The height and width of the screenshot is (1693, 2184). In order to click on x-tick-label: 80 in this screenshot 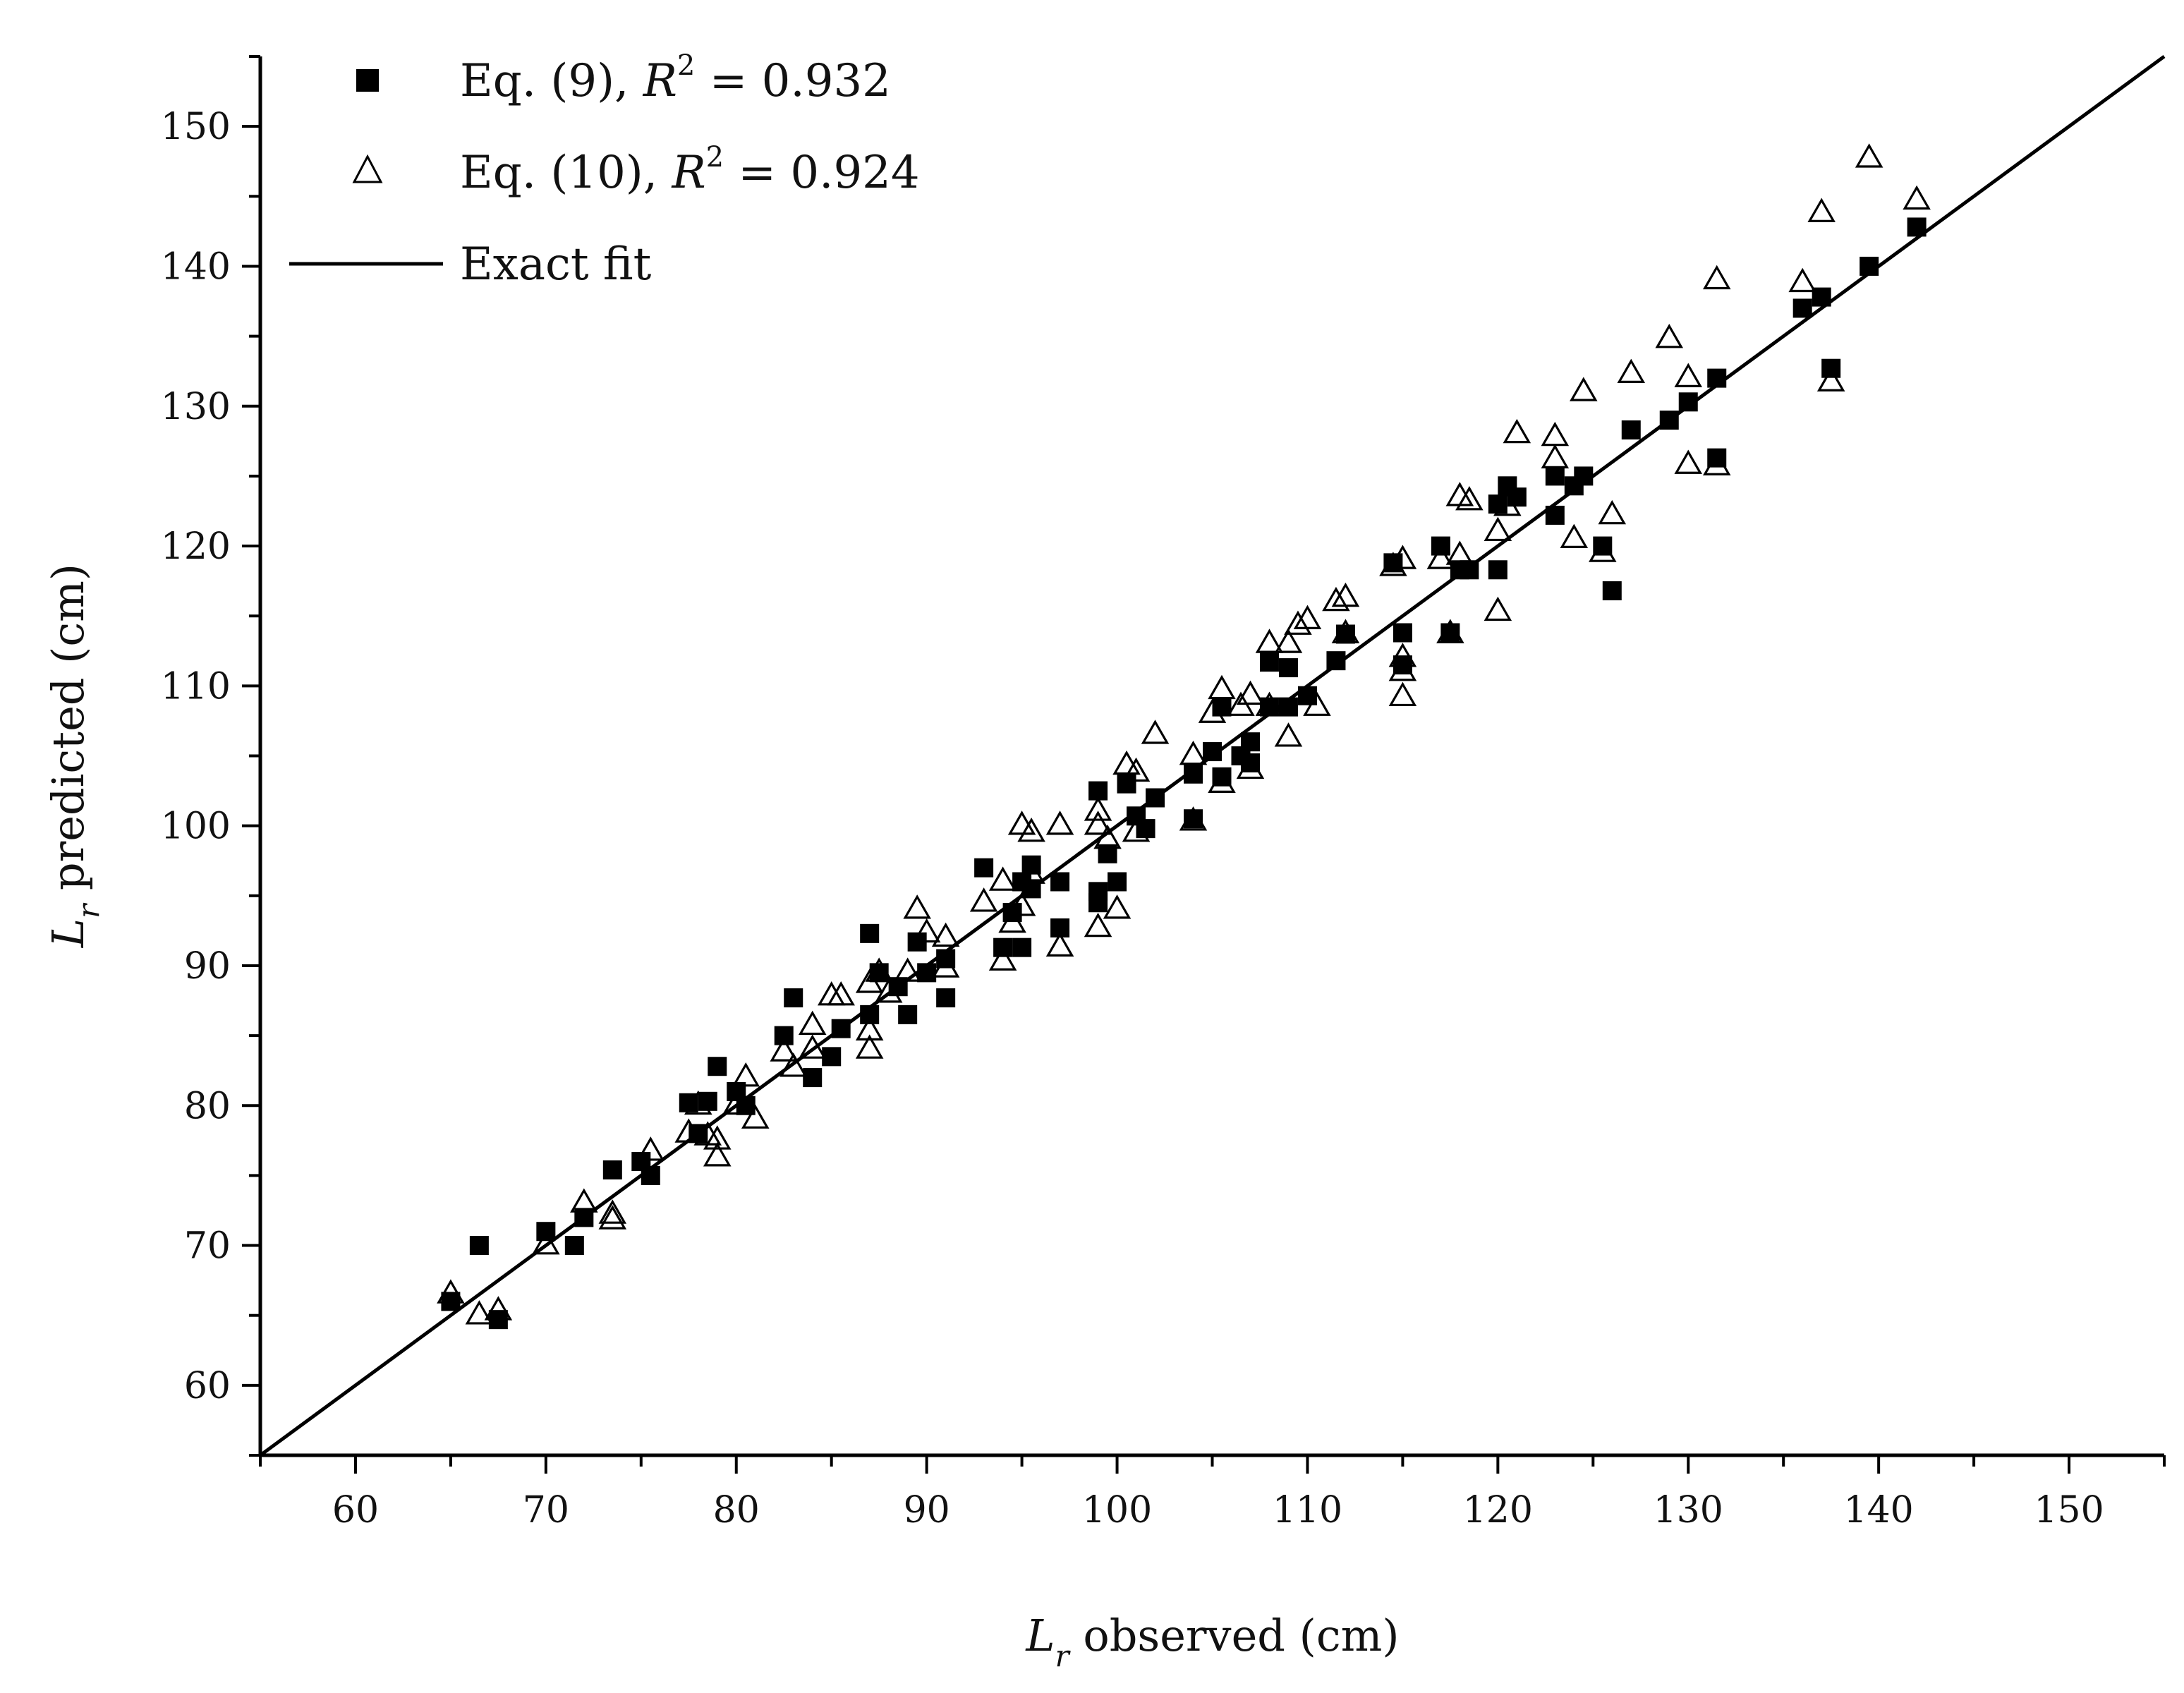, I will do `click(736, 1510)`.